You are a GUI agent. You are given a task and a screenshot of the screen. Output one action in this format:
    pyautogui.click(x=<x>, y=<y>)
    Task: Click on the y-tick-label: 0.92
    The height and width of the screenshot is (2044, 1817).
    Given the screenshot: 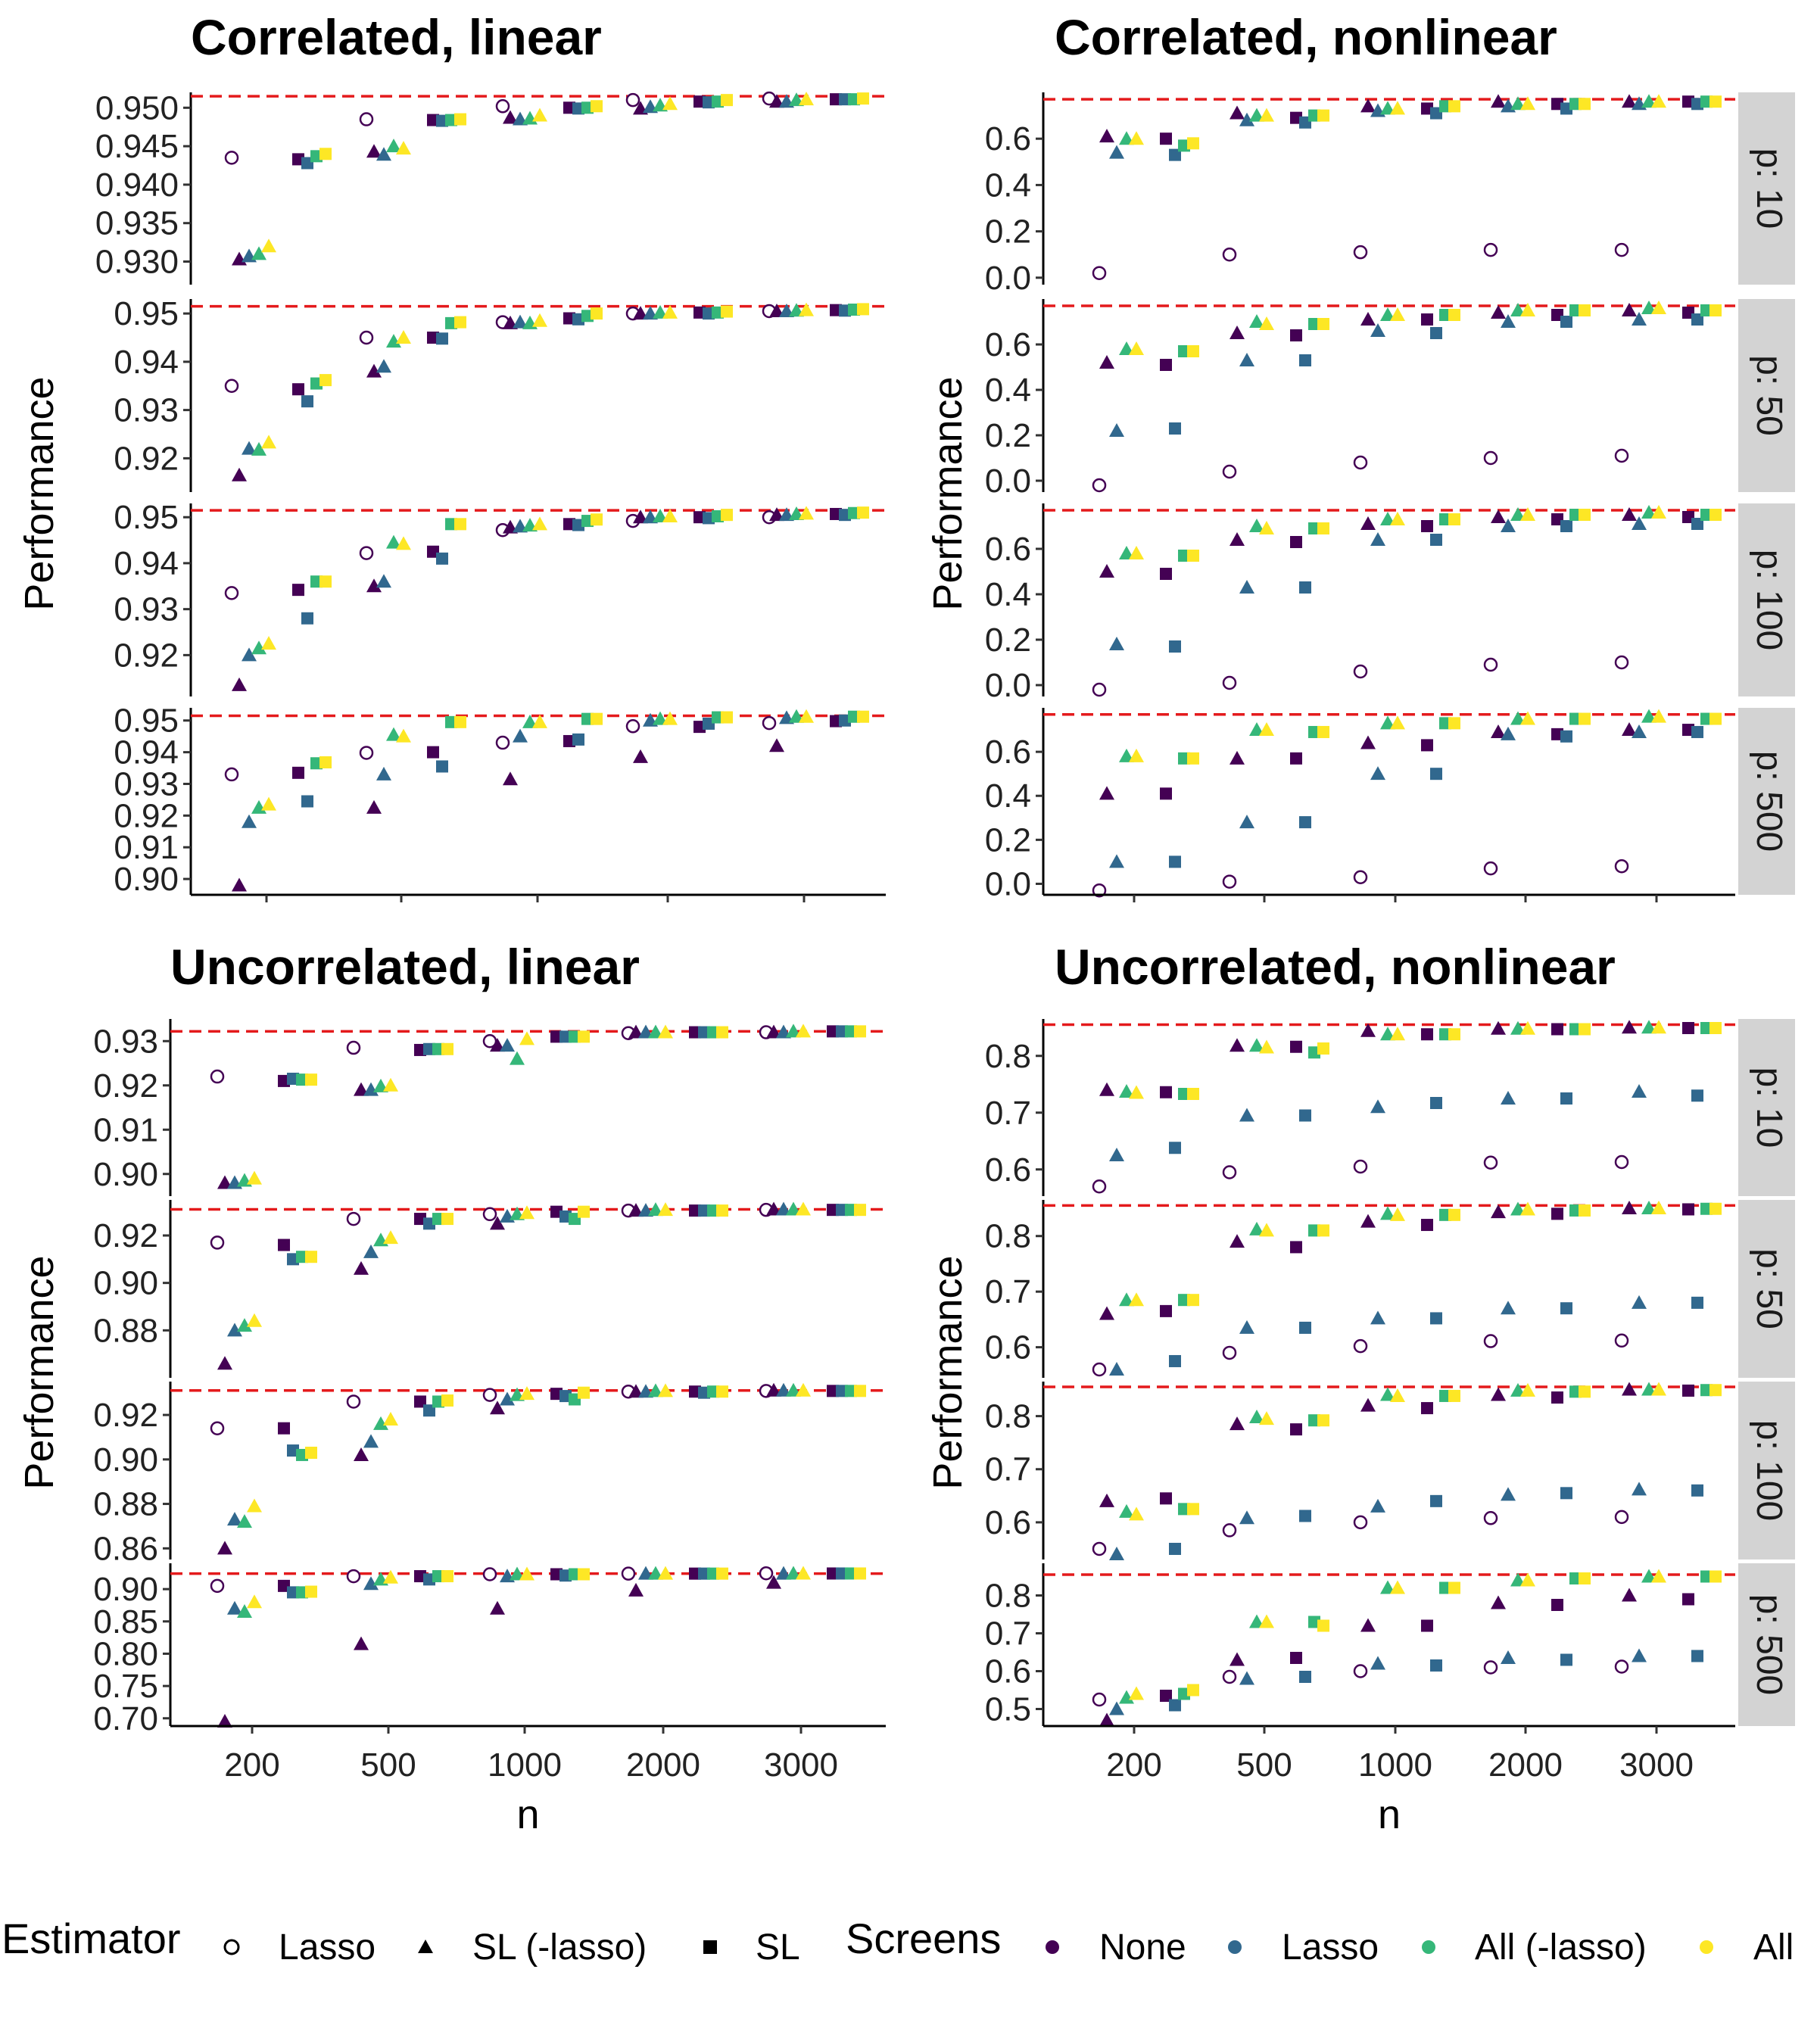 What is the action you would take?
    pyautogui.click(x=125, y=1086)
    